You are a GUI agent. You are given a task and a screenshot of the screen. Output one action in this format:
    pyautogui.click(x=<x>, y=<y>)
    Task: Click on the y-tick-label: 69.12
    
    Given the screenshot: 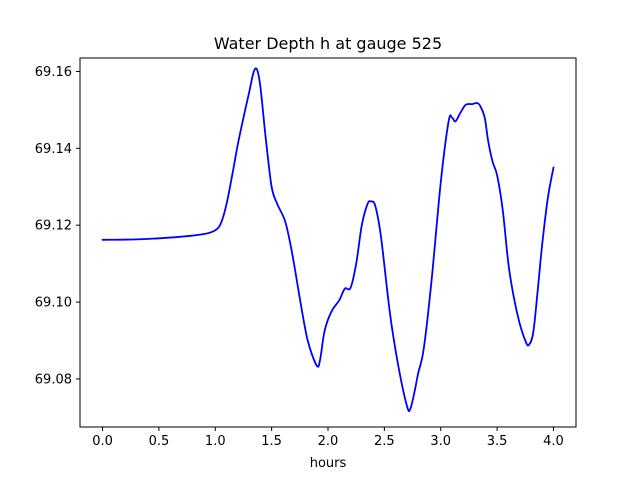 What is the action you would take?
    pyautogui.click(x=53, y=226)
    